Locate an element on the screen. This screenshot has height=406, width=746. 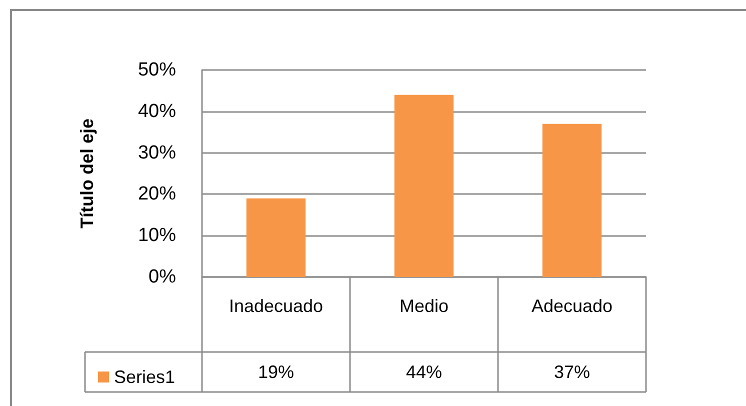
y-tick-label: 20% is located at coordinates (157, 194).